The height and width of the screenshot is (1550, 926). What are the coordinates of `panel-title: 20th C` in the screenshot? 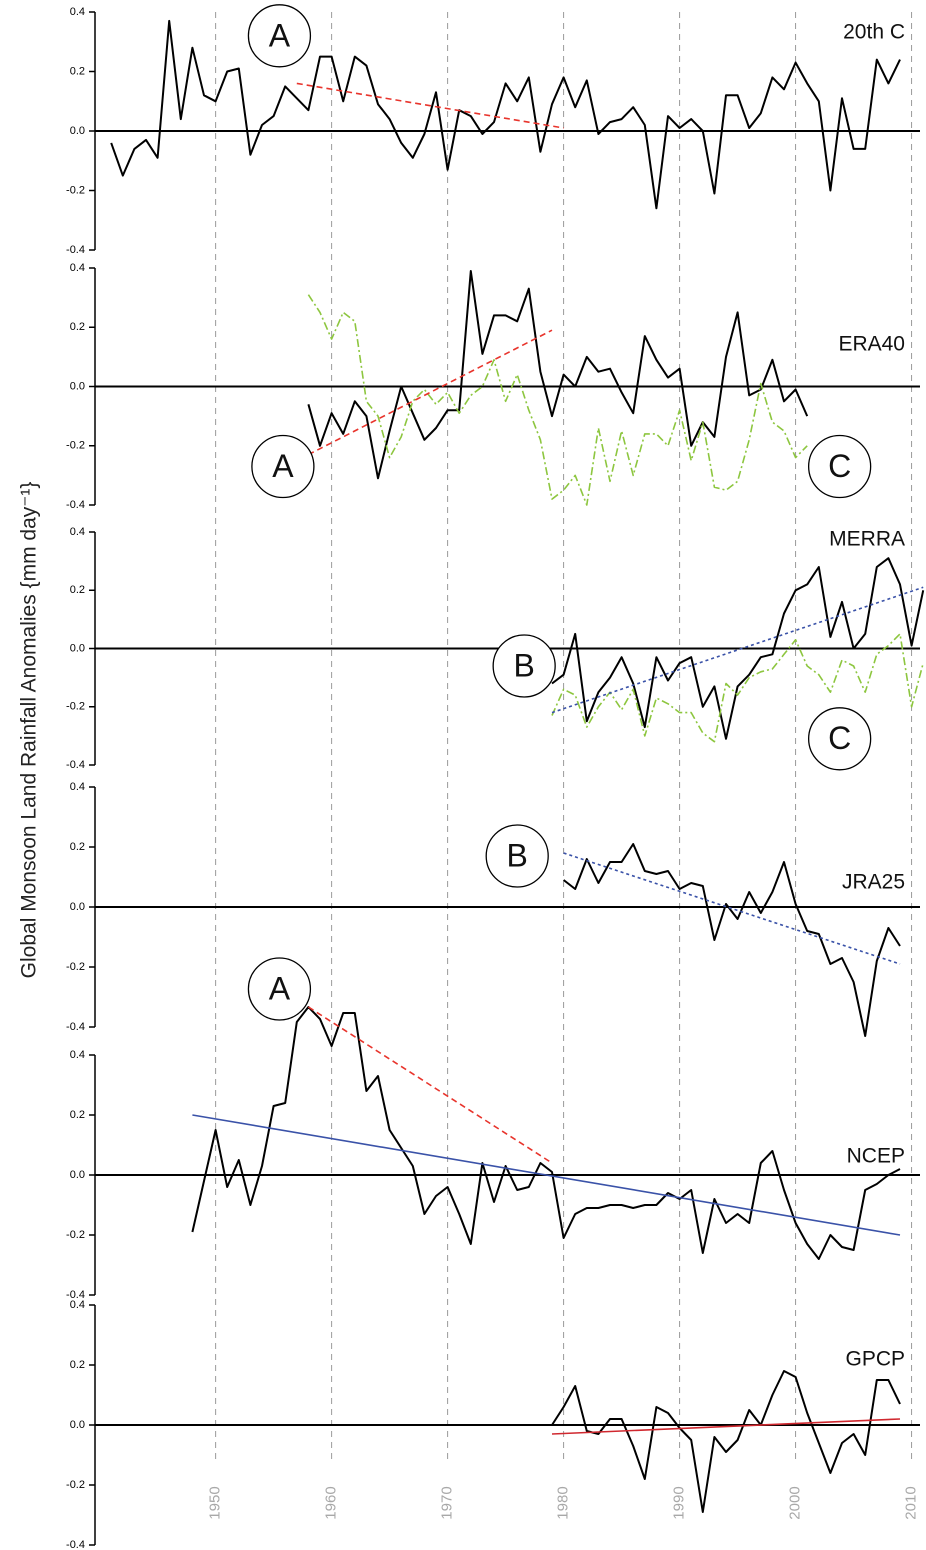 It's located at (874, 32).